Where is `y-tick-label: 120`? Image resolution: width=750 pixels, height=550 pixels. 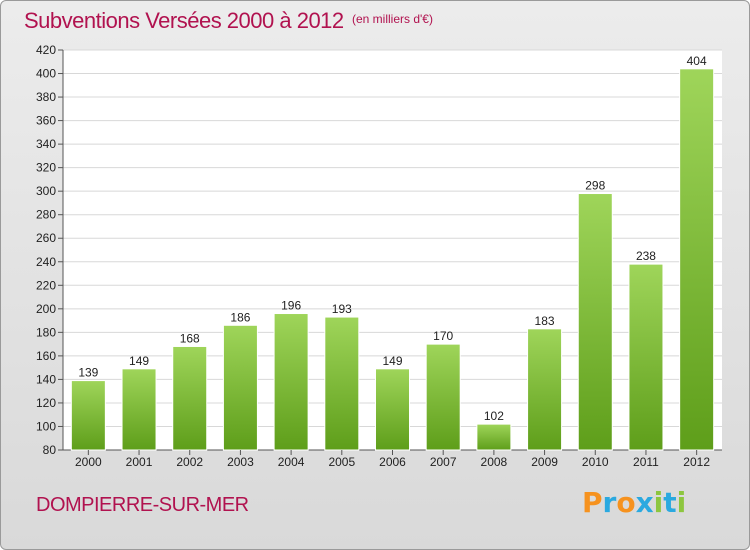
y-tick-label: 120 is located at coordinates (46, 403).